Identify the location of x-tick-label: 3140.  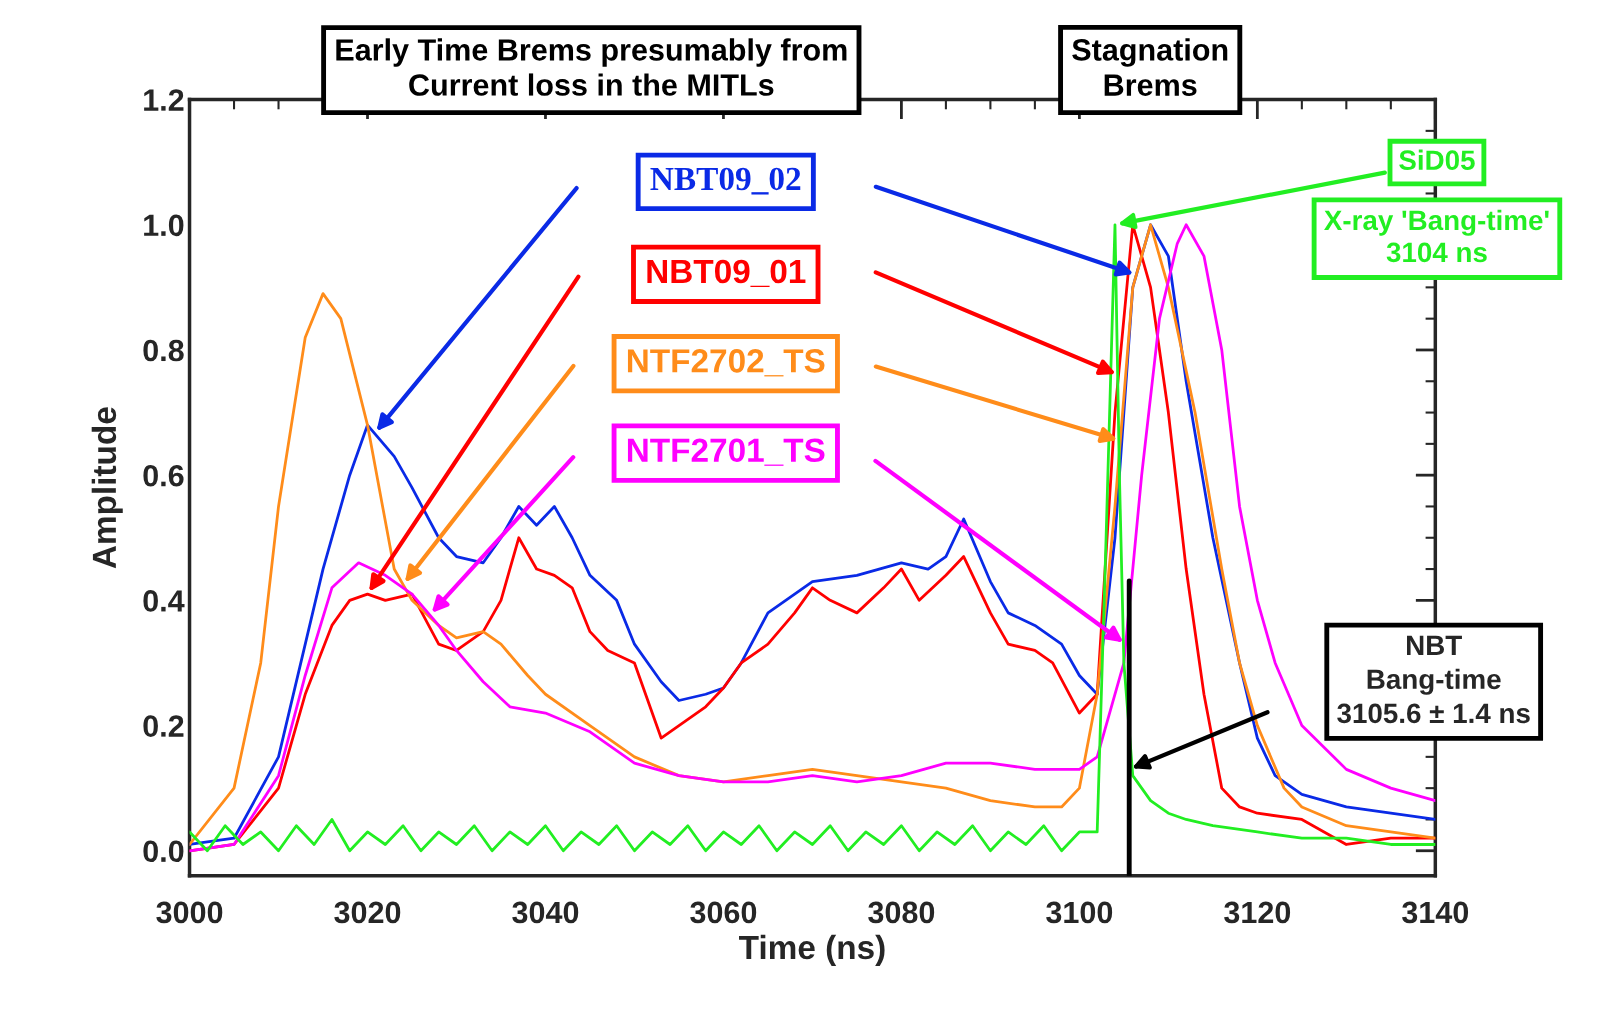
(1435, 912).